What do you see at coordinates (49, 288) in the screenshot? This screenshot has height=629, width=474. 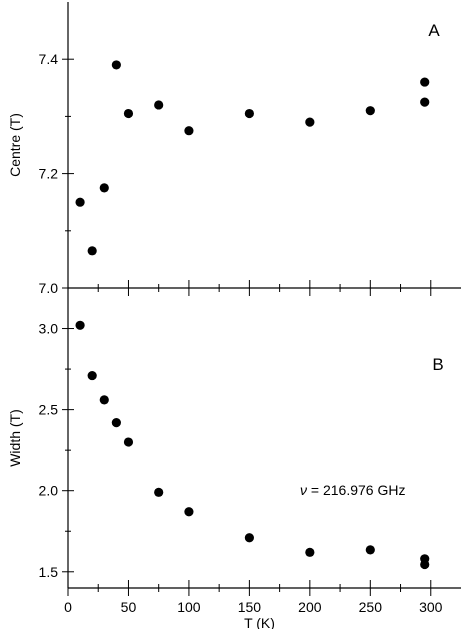 I see `y-tick-label: 7.0` at bounding box center [49, 288].